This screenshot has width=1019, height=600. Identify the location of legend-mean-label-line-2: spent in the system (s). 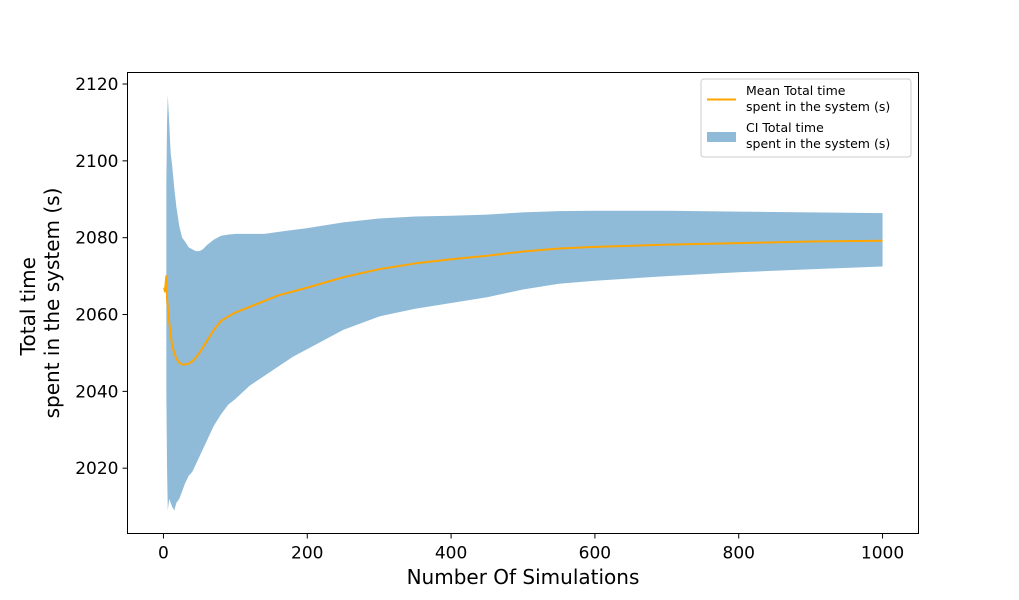
(818, 106).